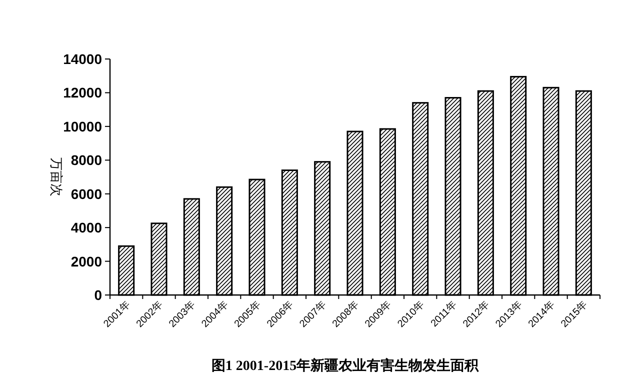  I want to click on y-tick-label: 12000, so click(82, 92).